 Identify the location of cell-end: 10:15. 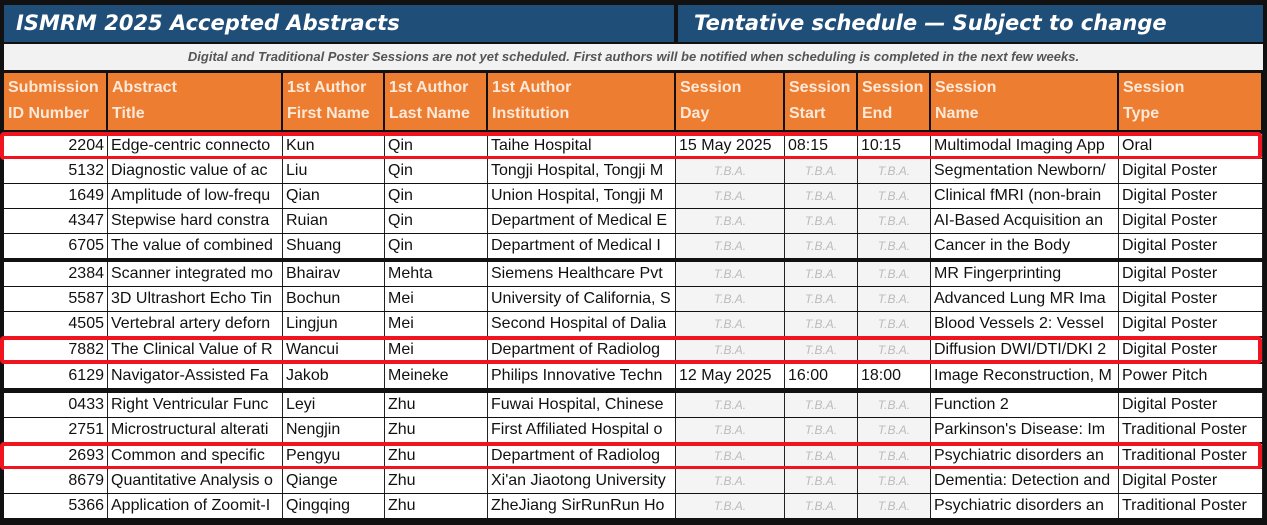
(894, 146).